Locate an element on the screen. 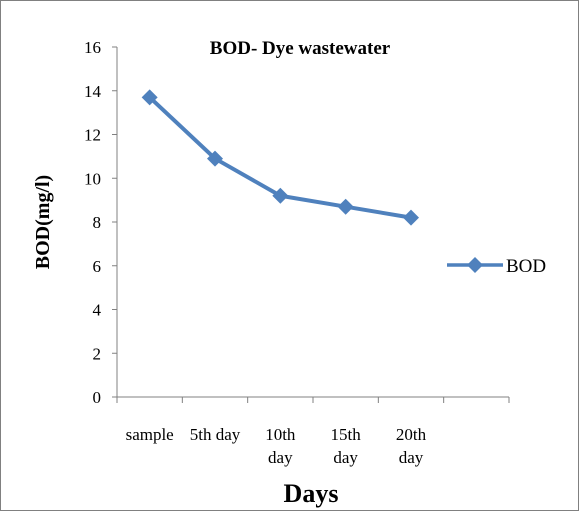 This screenshot has height=511, width=579. legend: BOD is located at coordinates (496, 266).